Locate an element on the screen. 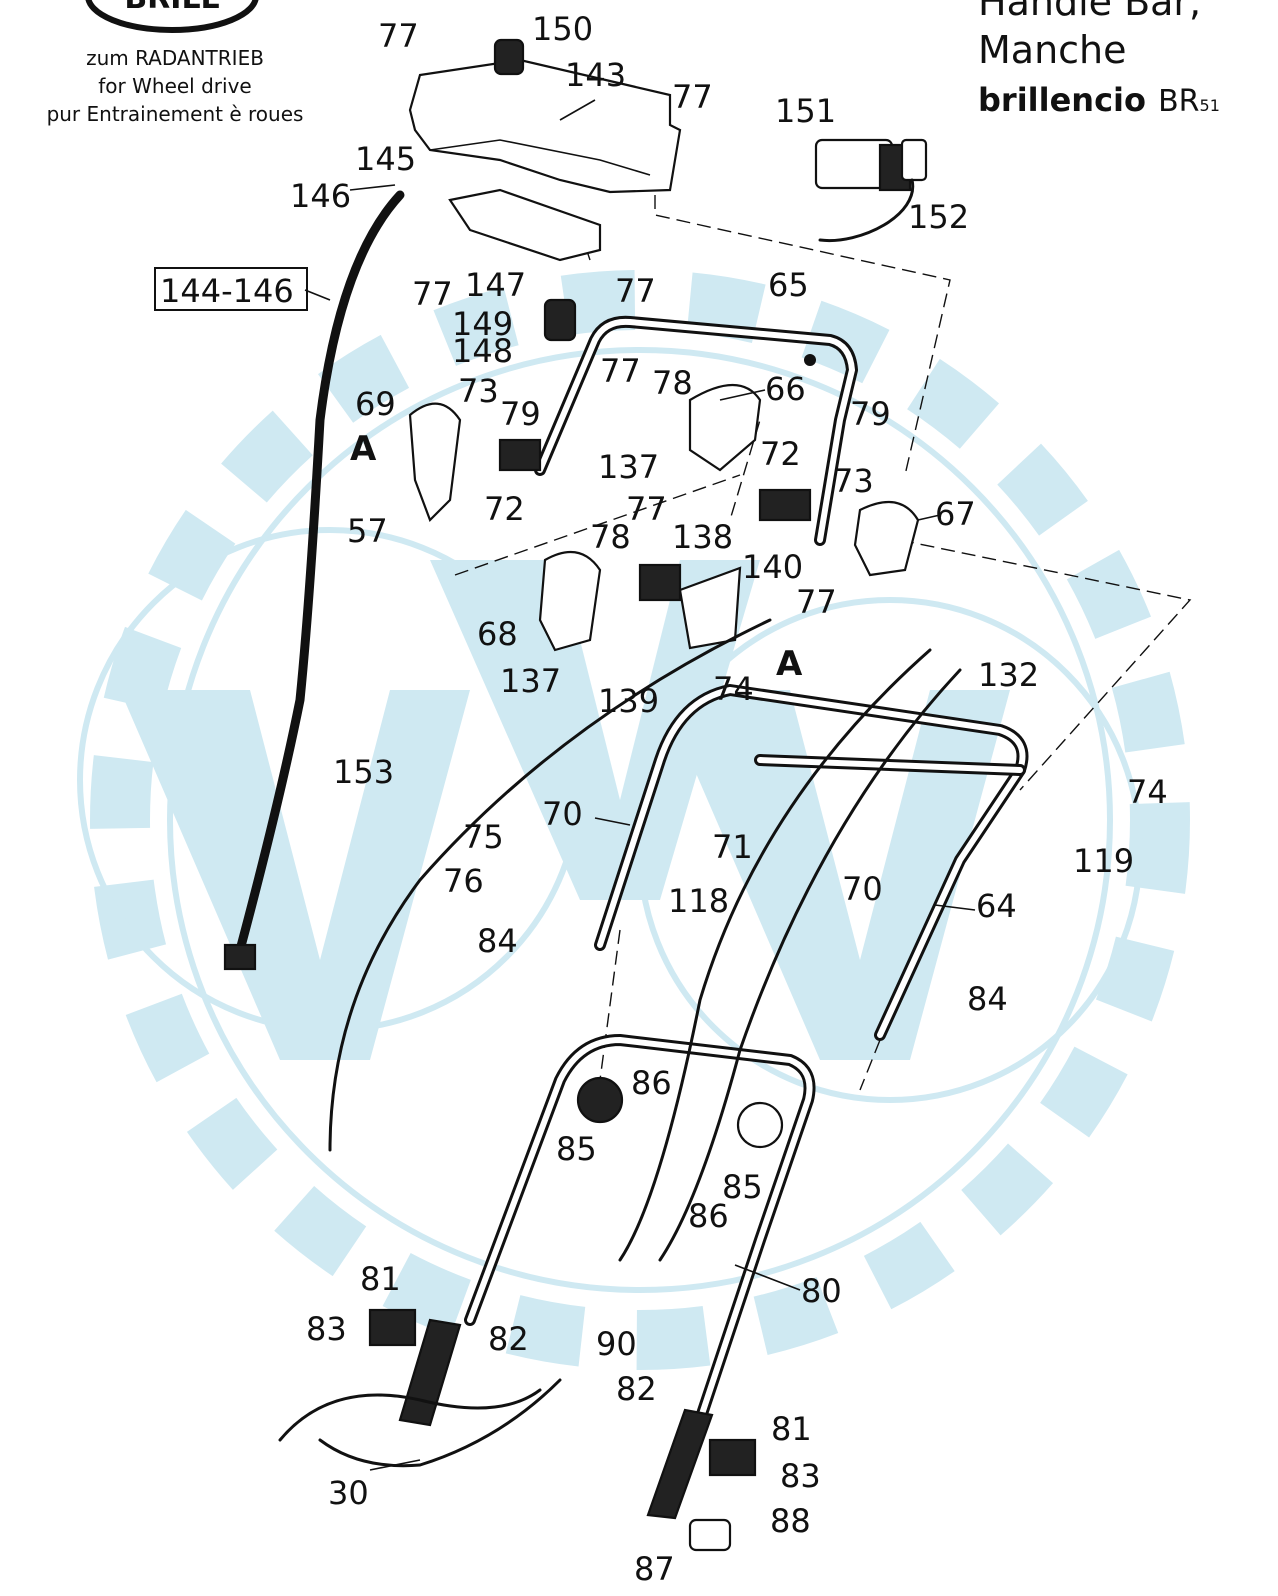  label-80: 80 is located at coordinates (821, 1291).